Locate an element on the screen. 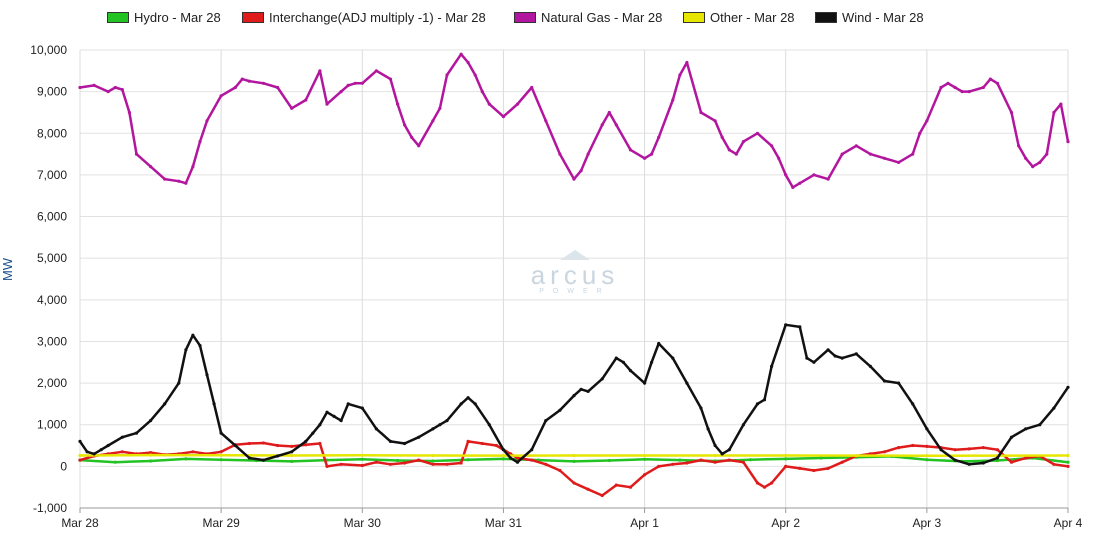  legend-item-natural-gas: Natural Gas - Mar 28 is located at coordinates (588, 17).